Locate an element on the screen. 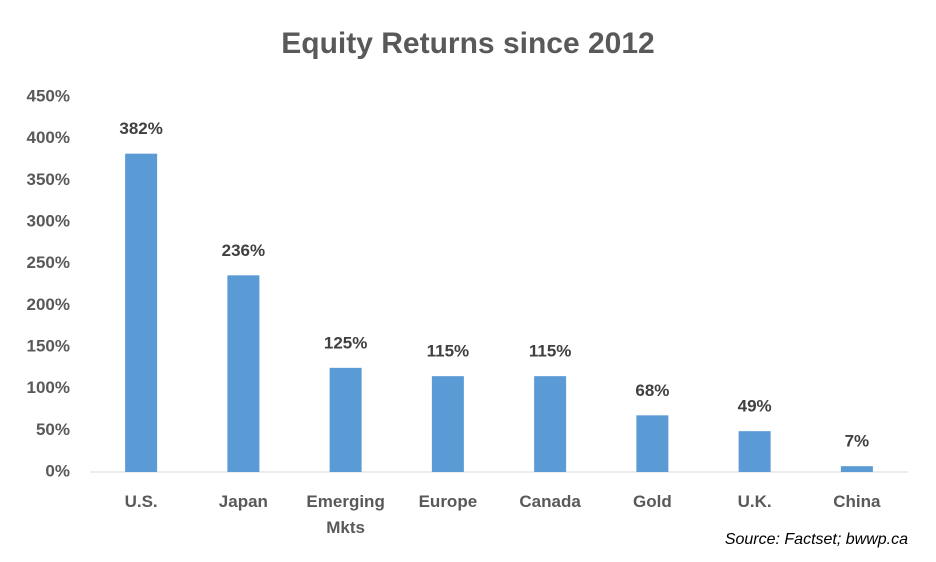 The image size is (936, 562). x-tick-label: U.S. is located at coordinates (141, 501).